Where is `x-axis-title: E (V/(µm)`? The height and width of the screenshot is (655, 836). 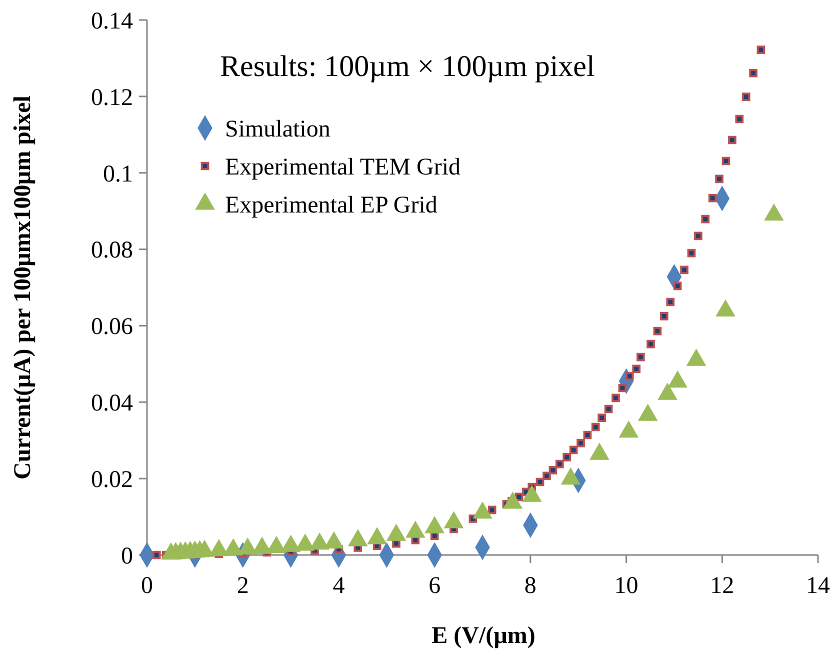
x-axis-title: E (V/(µm) is located at coordinates (484, 636).